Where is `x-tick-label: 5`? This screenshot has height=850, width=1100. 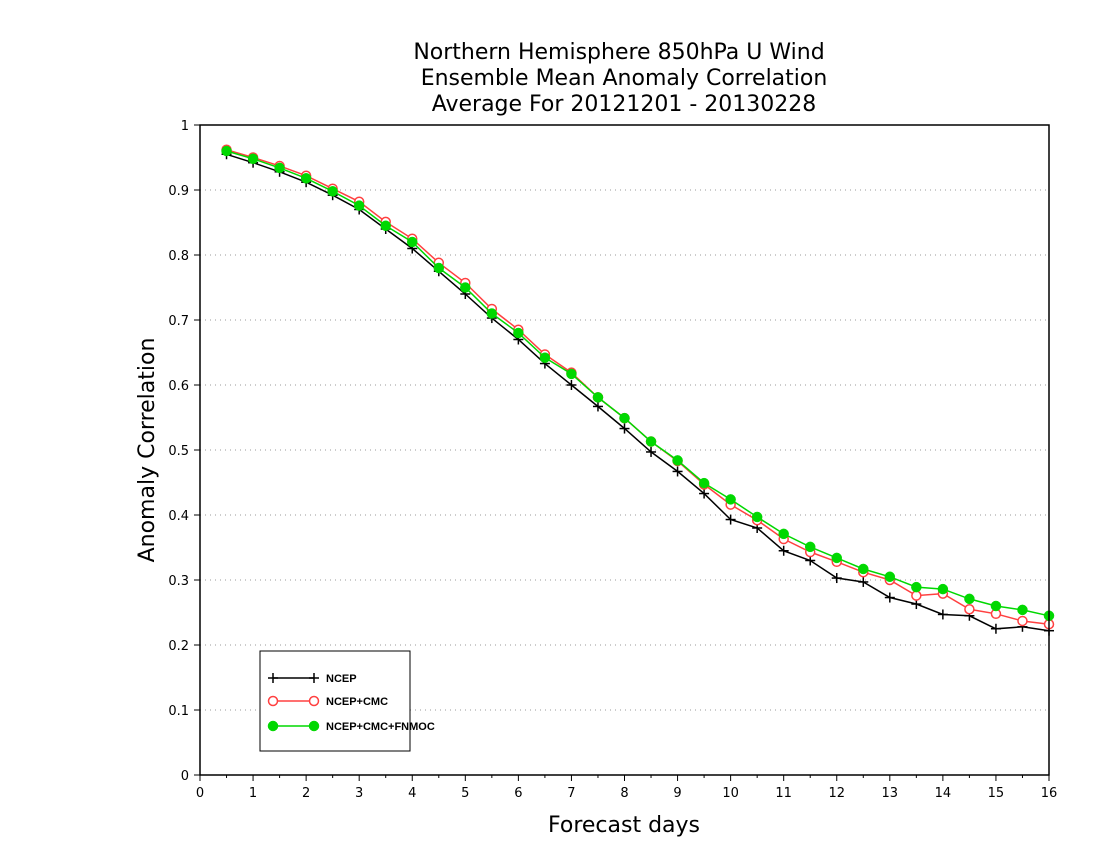 x-tick-label: 5 is located at coordinates (465, 793).